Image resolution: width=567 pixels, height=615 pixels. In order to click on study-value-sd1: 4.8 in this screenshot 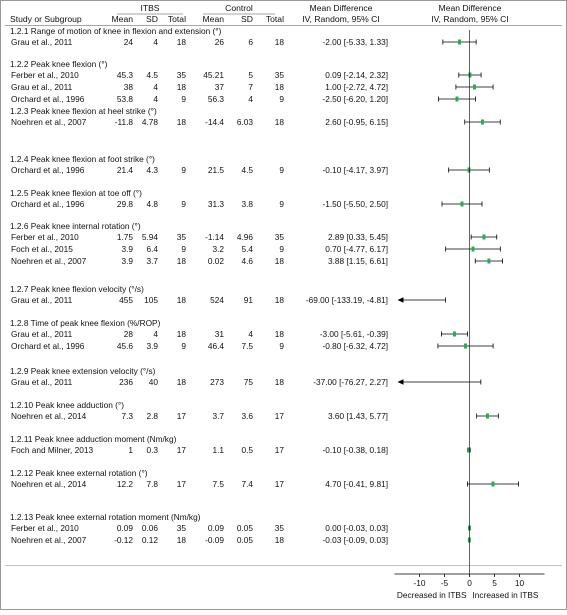, I will do `click(152, 204)`.